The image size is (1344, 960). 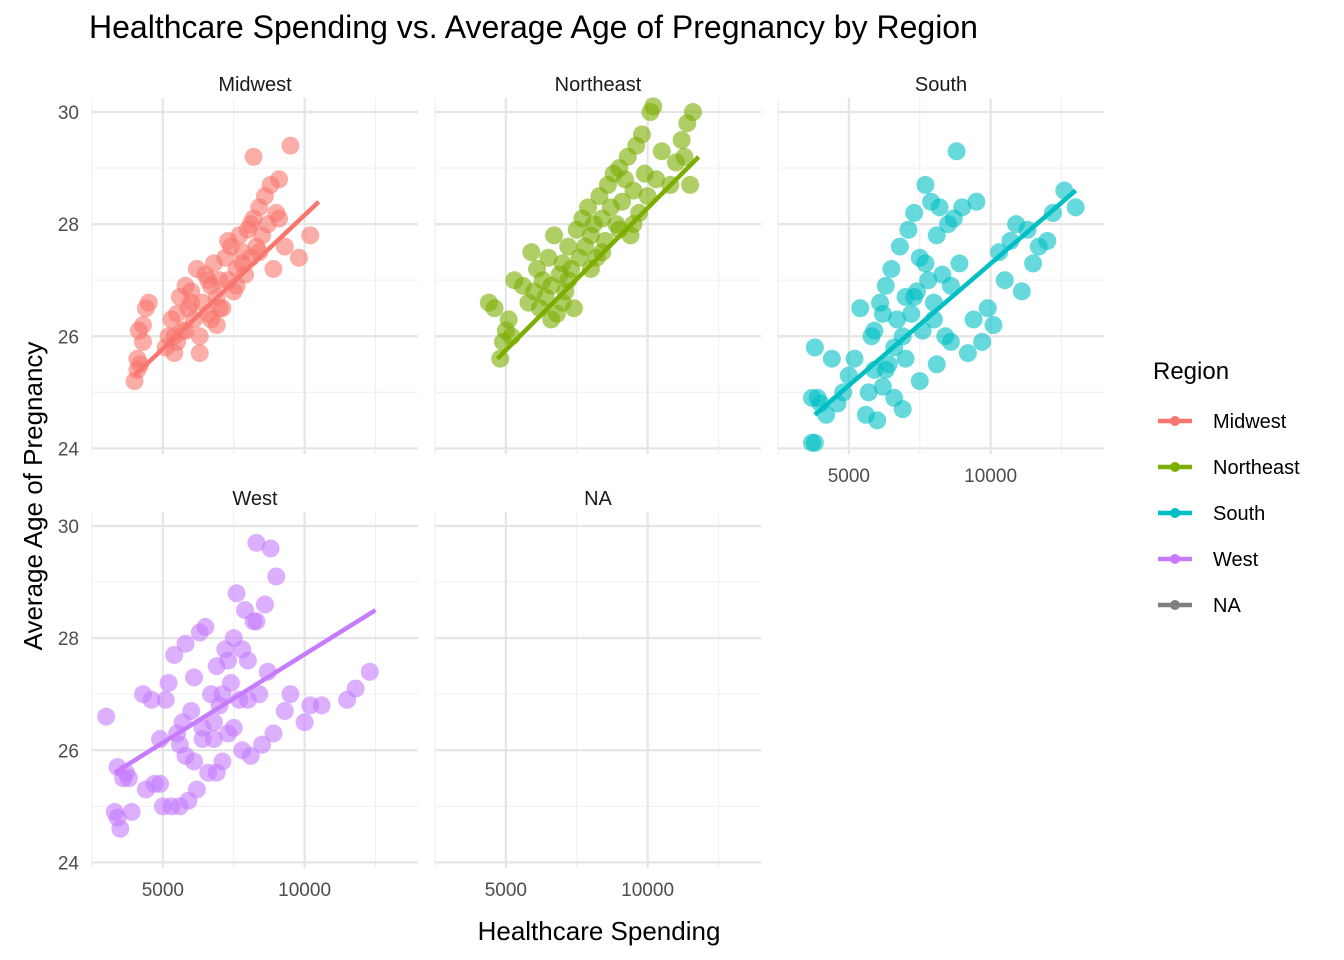 What do you see at coordinates (68, 113) in the screenshot?
I see `y-tick-label: 30` at bounding box center [68, 113].